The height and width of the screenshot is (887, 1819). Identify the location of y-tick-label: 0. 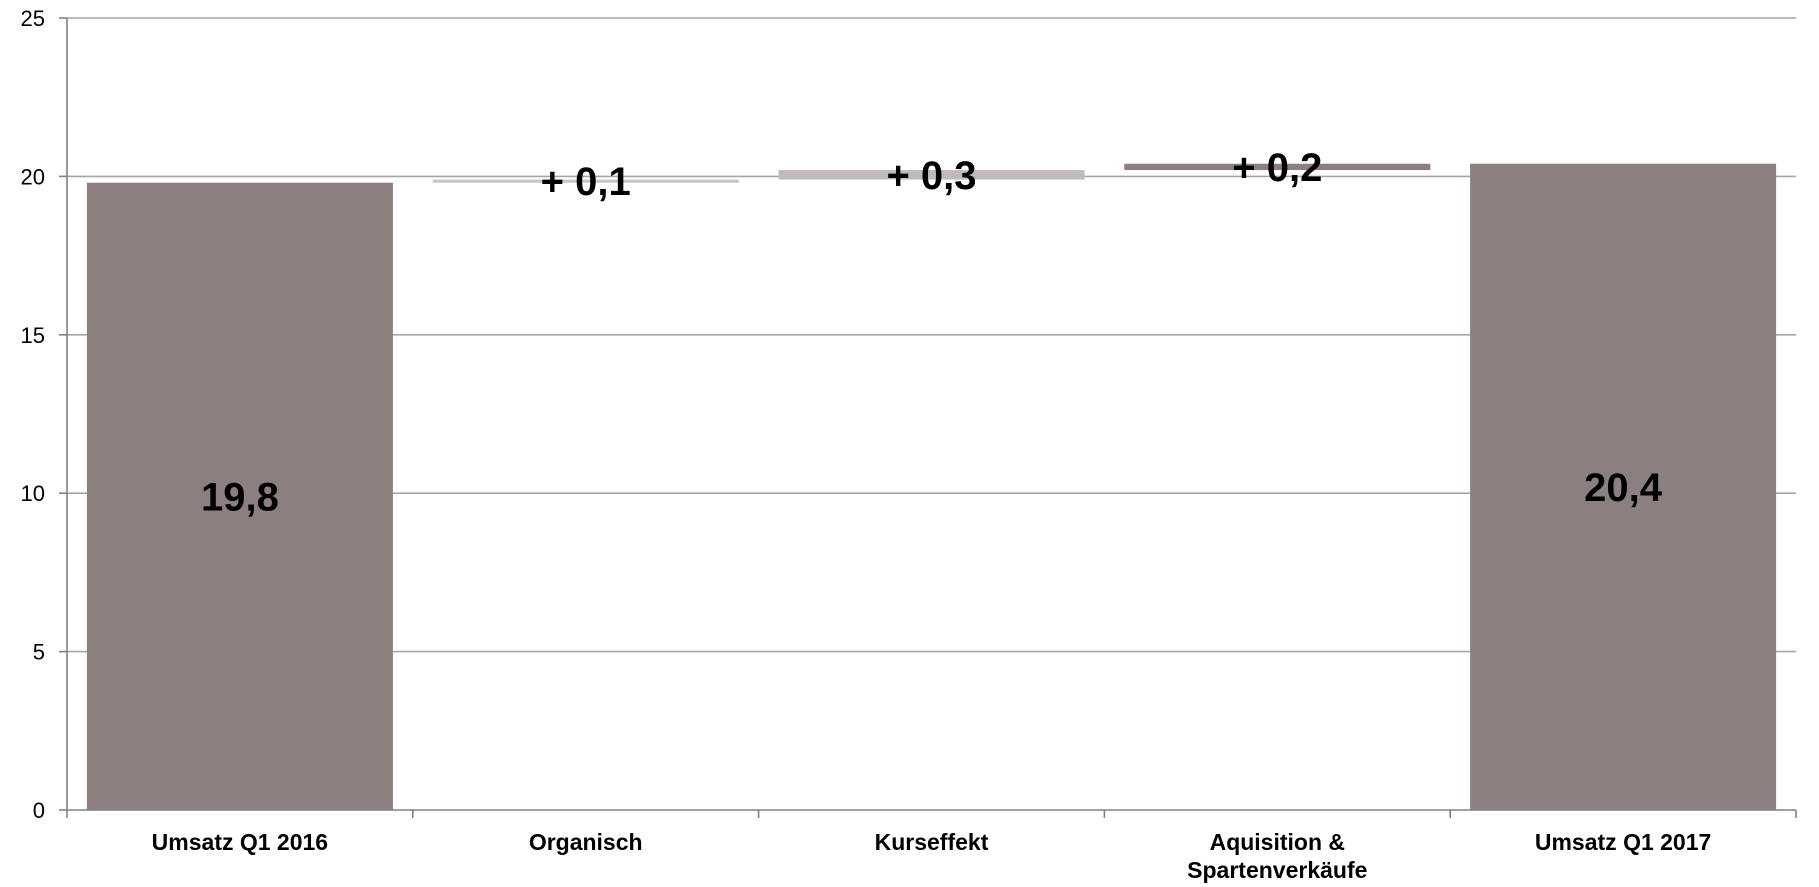
(39, 810).